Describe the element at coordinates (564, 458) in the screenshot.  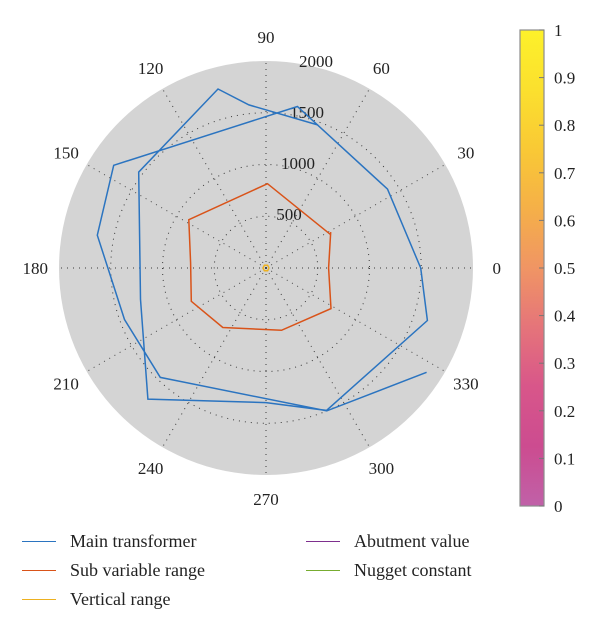
I see `colorbar-tick-label: 0.1` at that location.